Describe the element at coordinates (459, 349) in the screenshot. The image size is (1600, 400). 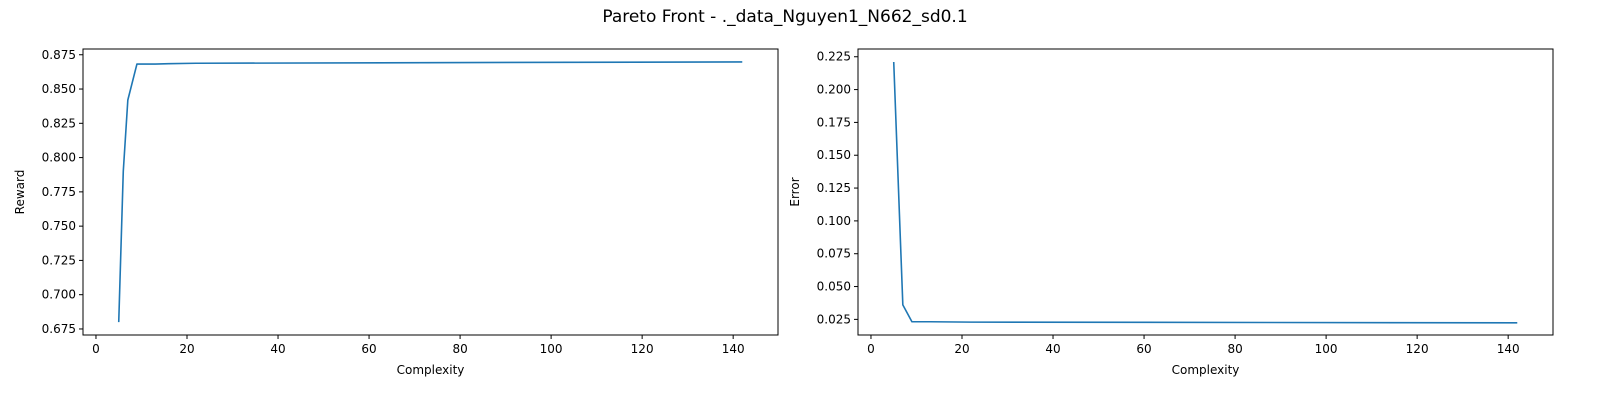
I see `reward-x-tick-label: 80` at that location.